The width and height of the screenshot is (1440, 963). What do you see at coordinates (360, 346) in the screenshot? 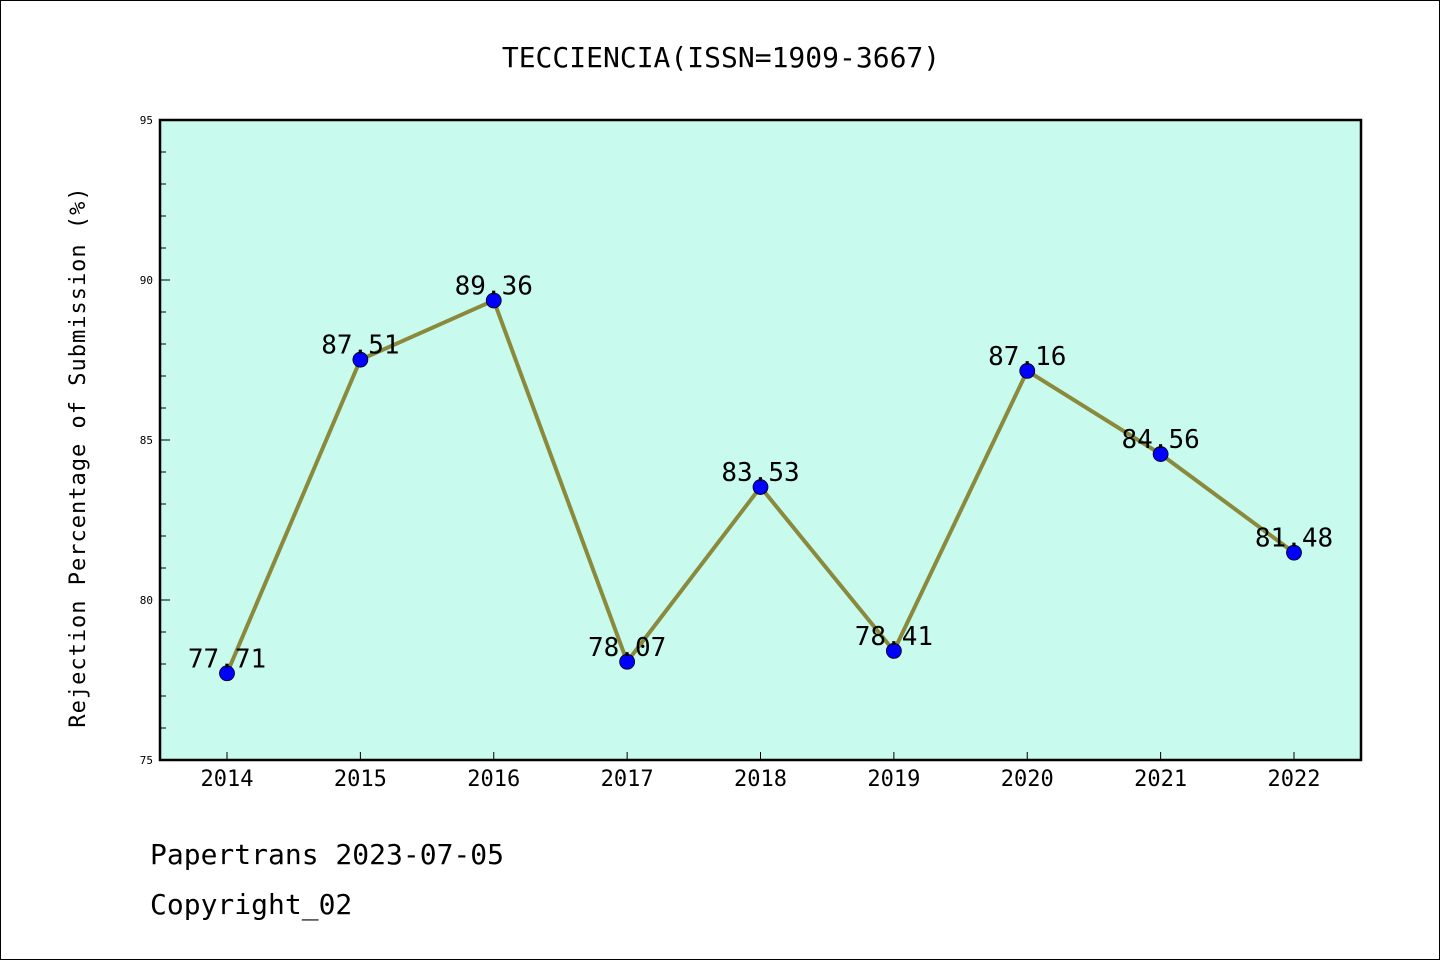
I see `data-label: 87.51` at bounding box center [360, 346].